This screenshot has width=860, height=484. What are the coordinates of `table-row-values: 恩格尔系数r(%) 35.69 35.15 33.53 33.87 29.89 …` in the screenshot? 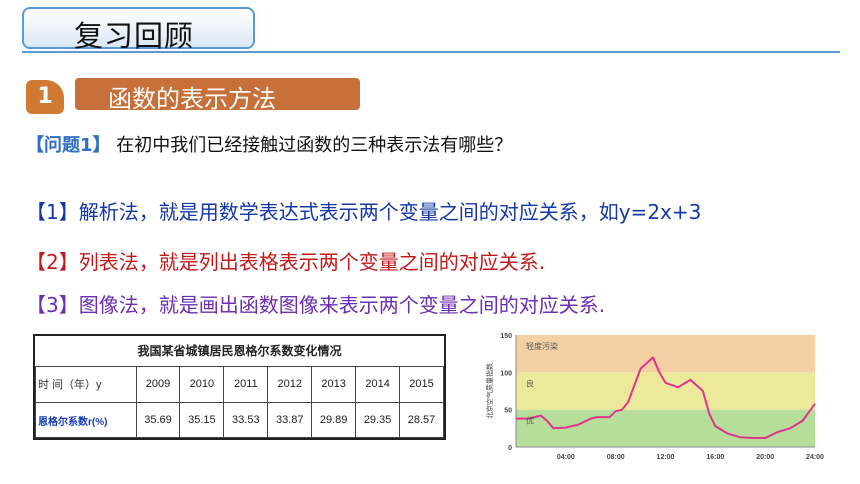 It's located at (239, 420).